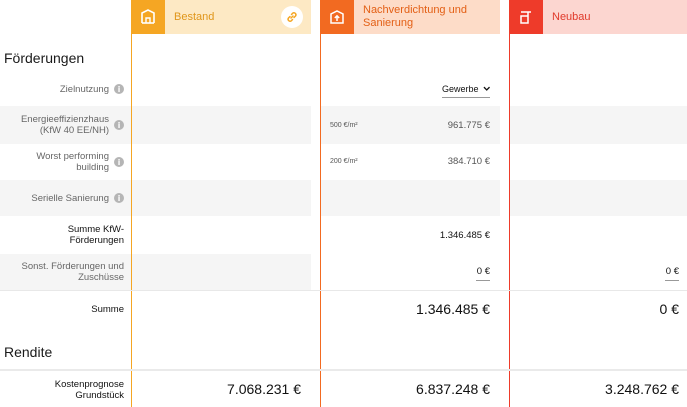 The image size is (687, 407). What do you see at coordinates (468, 125) in the screenshot?
I see `value-energieeffizienzhaus: 961.775 €` at bounding box center [468, 125].